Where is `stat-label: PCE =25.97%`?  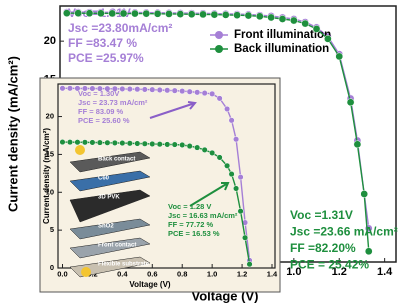
stat-label: PCE =25.97% is located at coordinates (106, 58).